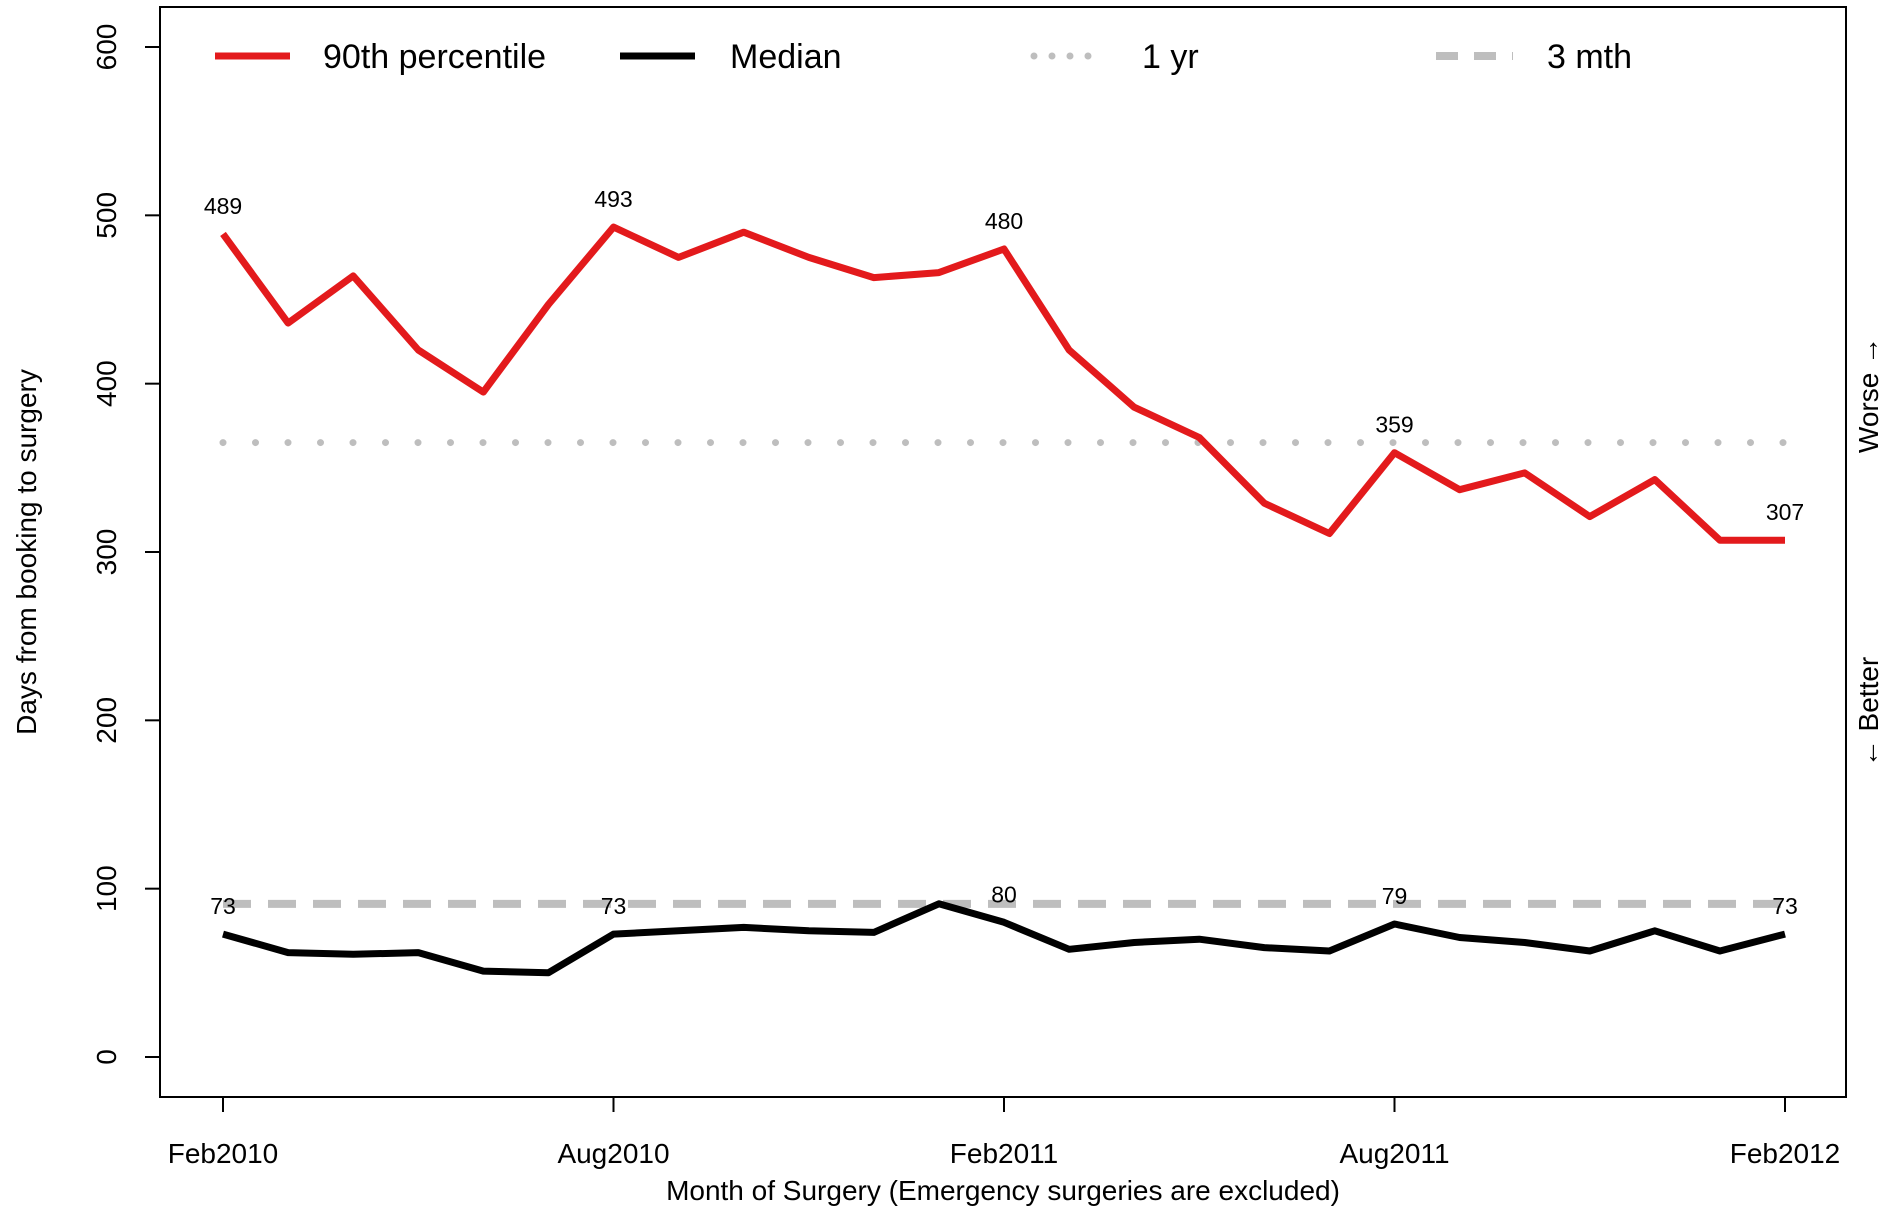 The image size is (1889, 1208). Describe the element at coordinates (1589, 57) in the screenshot. I see `legend-label: 3 mth` at that location.